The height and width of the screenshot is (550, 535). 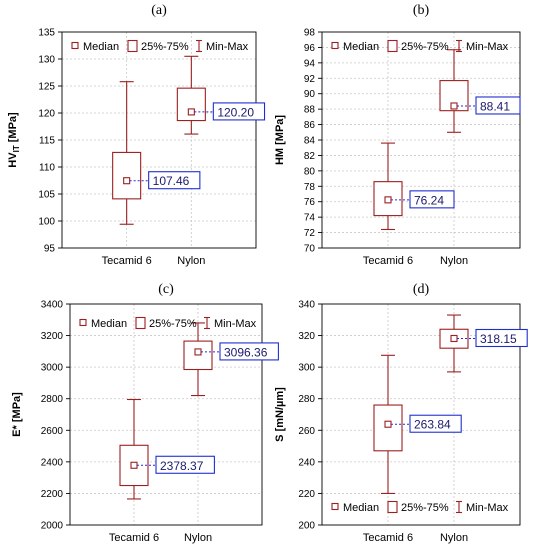 I want to click on panel-label: (b), so click(x=421, y=10).